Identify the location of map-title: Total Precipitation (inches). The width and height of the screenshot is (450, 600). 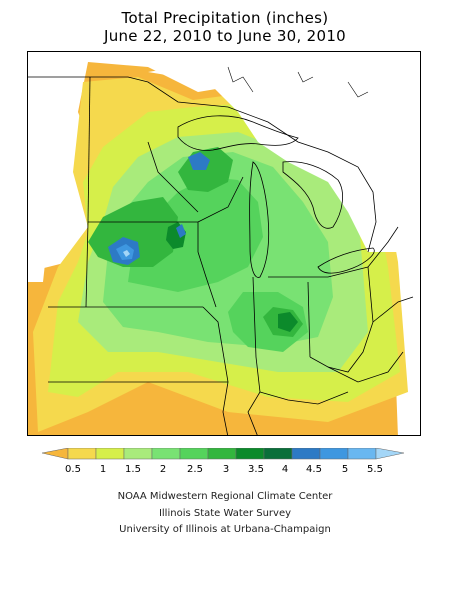
(225, 18).